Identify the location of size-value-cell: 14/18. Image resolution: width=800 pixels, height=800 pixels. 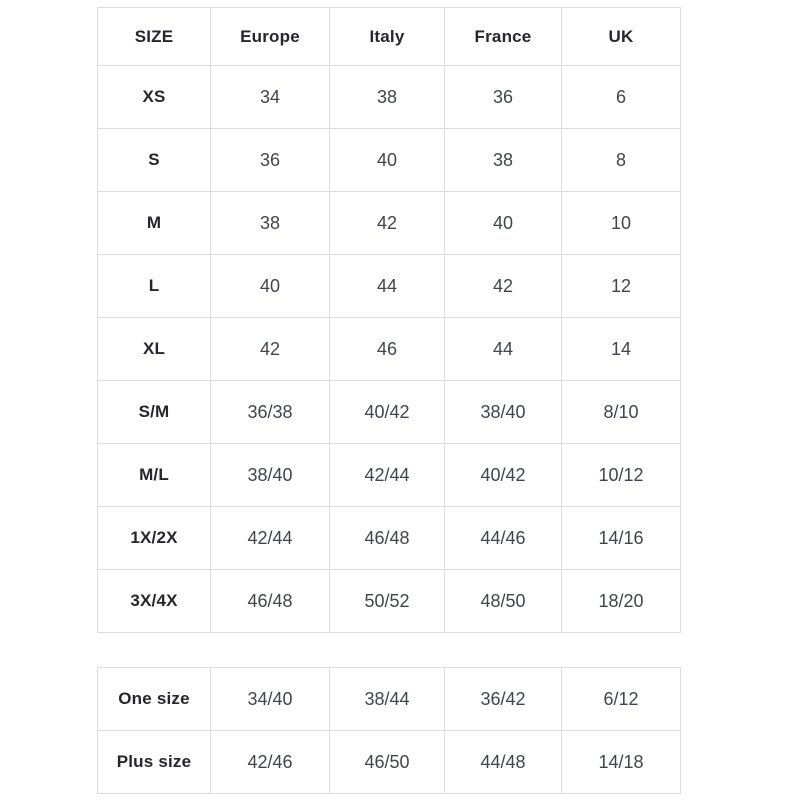
(621, 762).